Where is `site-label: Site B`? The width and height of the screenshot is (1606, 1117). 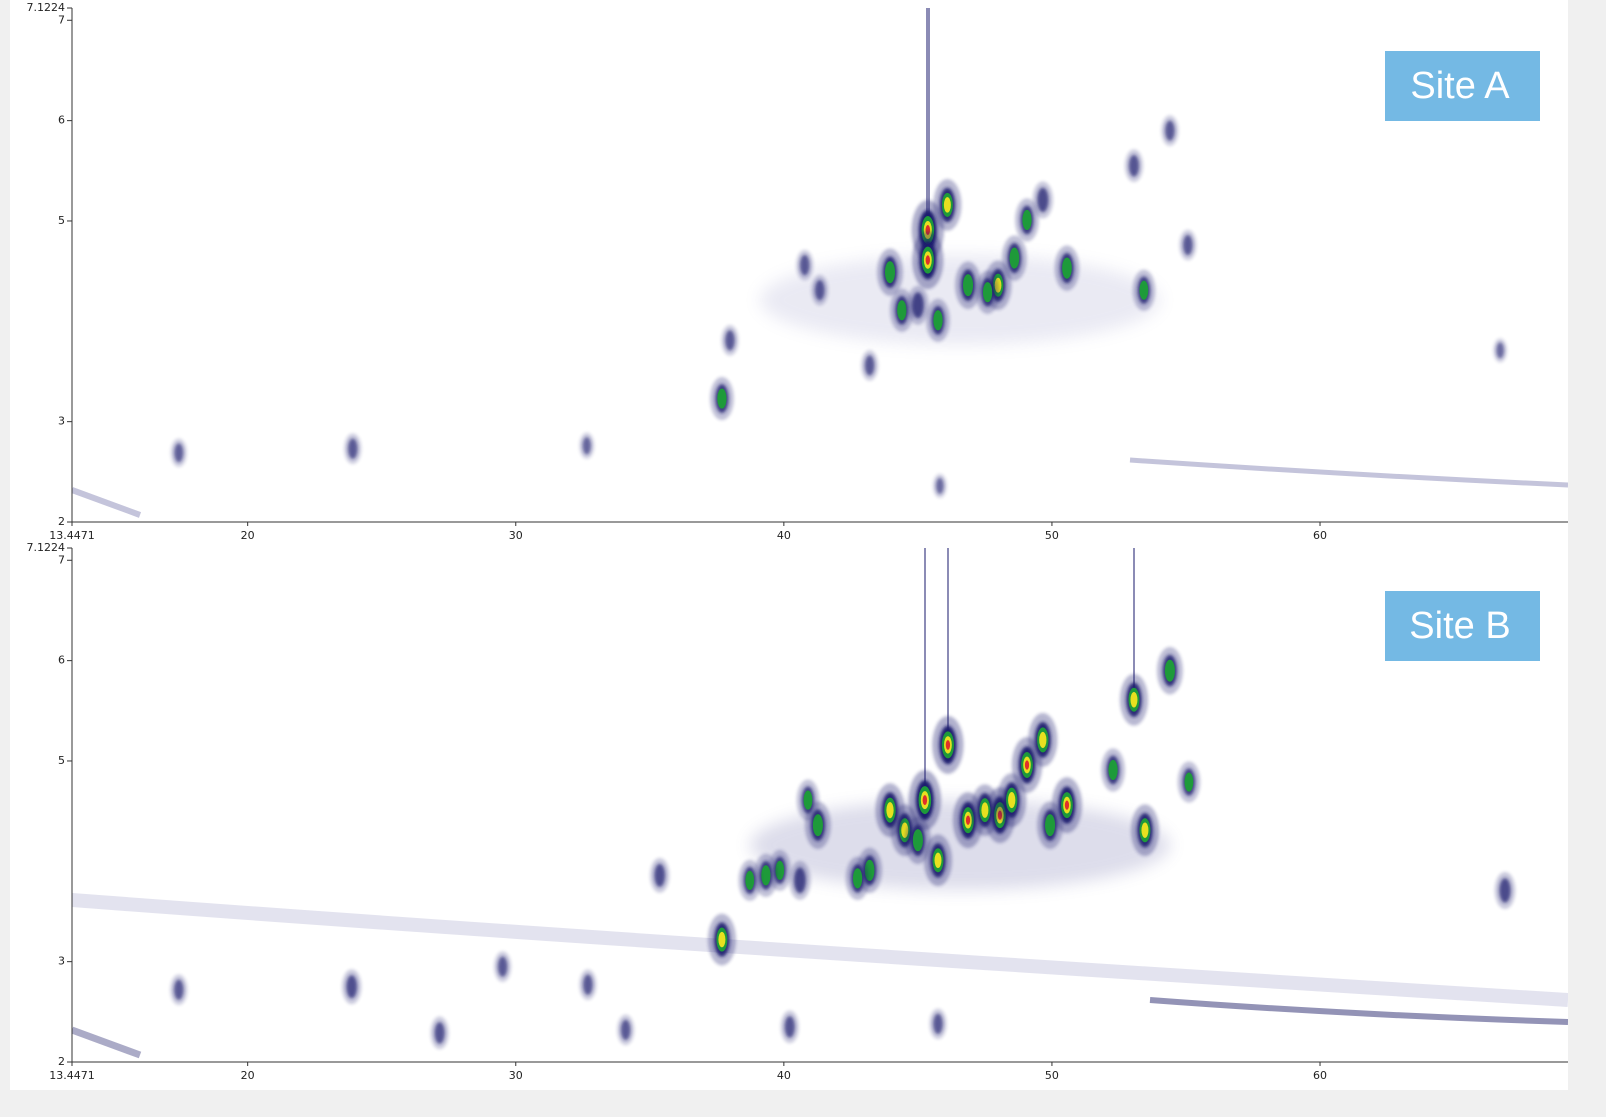
site-label: Site B is located at coordinates (1459, 626).